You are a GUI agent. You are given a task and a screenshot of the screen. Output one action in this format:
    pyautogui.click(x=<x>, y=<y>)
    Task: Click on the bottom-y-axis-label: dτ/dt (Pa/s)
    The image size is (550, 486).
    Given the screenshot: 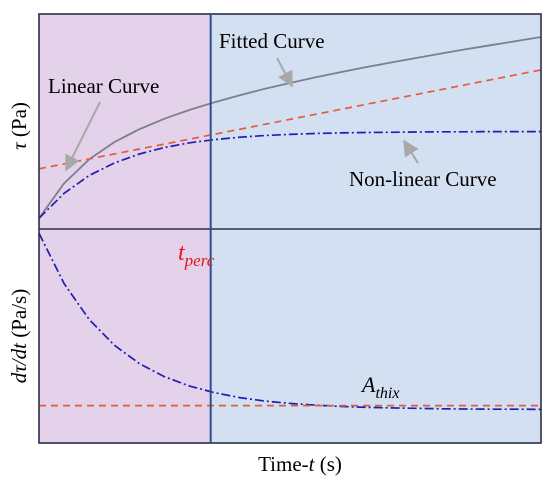 What is the action you would take?
    pyautogui.click(x=19, y=336)
    